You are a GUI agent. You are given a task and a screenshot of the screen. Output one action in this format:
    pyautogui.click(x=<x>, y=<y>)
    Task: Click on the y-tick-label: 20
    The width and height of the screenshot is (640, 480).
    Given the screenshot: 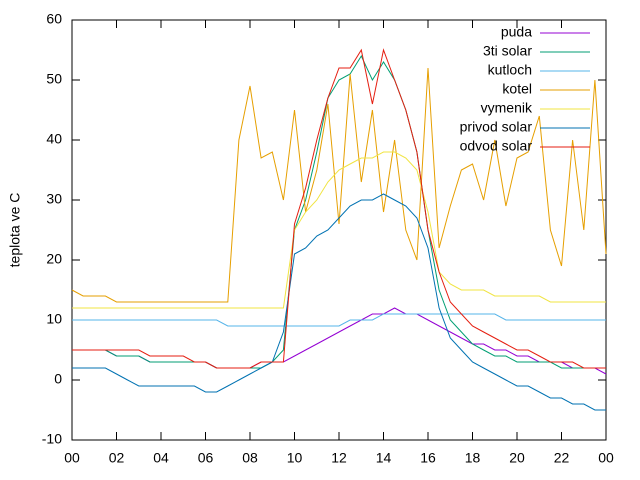 What is the action you would take?
    pyautogui.click(x=54, y=259)
    